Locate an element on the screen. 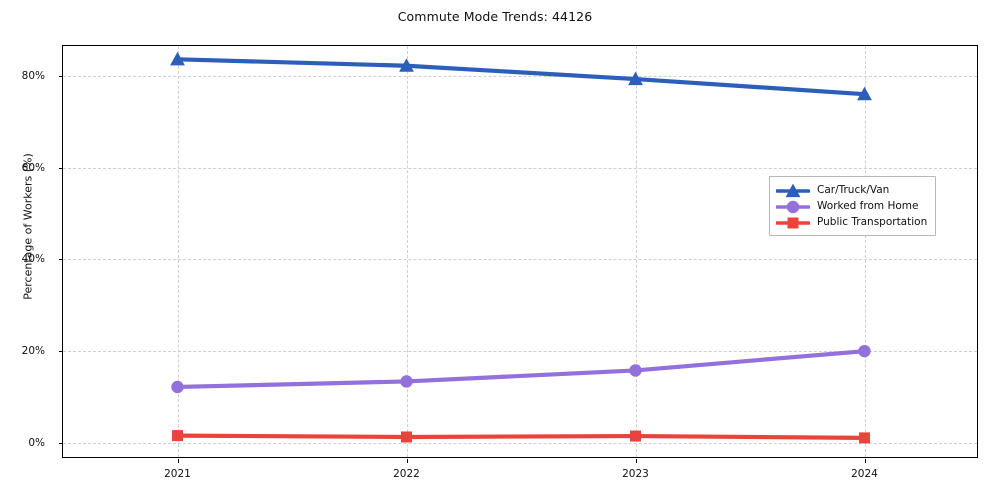 The image size is (990, 490). legend-item-2: Worked from Home is located at coordinates (851, 206).